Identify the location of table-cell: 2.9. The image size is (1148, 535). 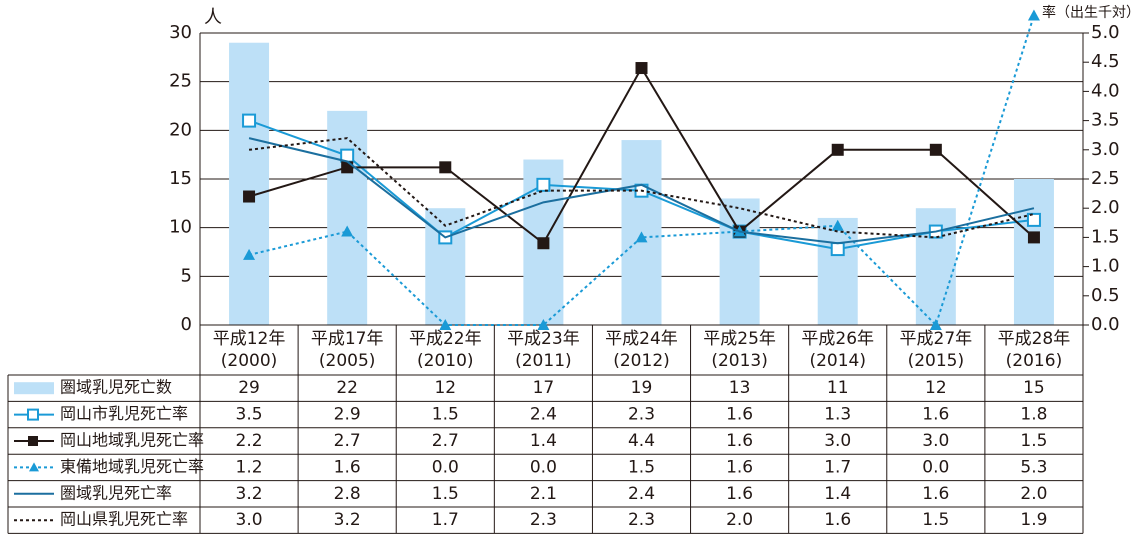
(347, 415).